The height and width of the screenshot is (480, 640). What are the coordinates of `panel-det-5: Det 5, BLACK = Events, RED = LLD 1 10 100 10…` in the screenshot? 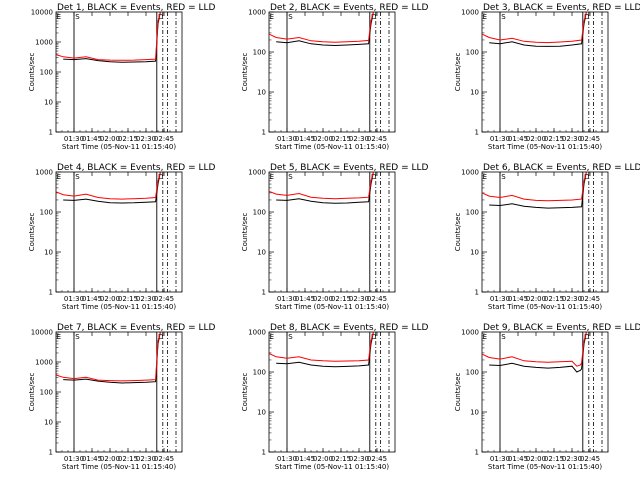 It's located at (321, 240).